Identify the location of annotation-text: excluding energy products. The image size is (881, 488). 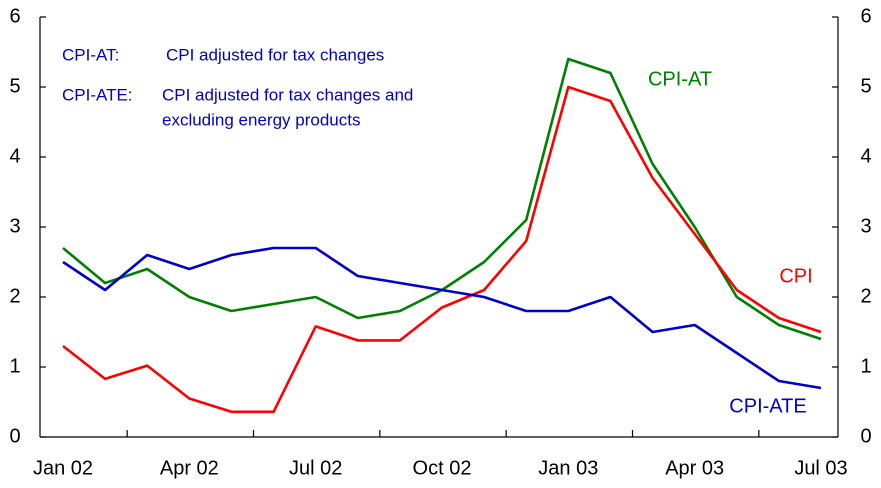
(261, 119).